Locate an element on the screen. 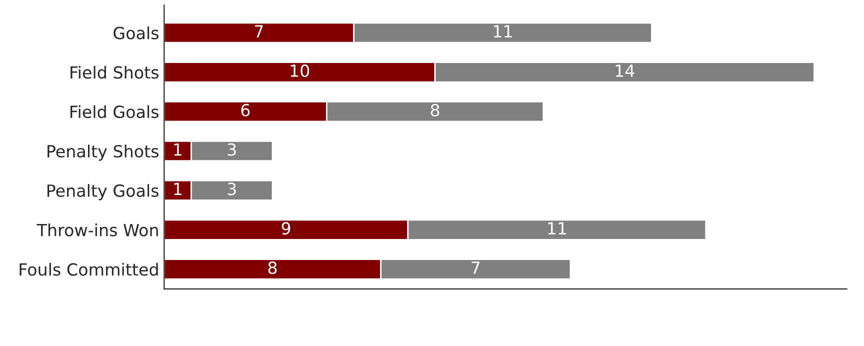 The image size is (864, 346). y-tick-label: Penalty Shots is located at coordinates (103, 152).